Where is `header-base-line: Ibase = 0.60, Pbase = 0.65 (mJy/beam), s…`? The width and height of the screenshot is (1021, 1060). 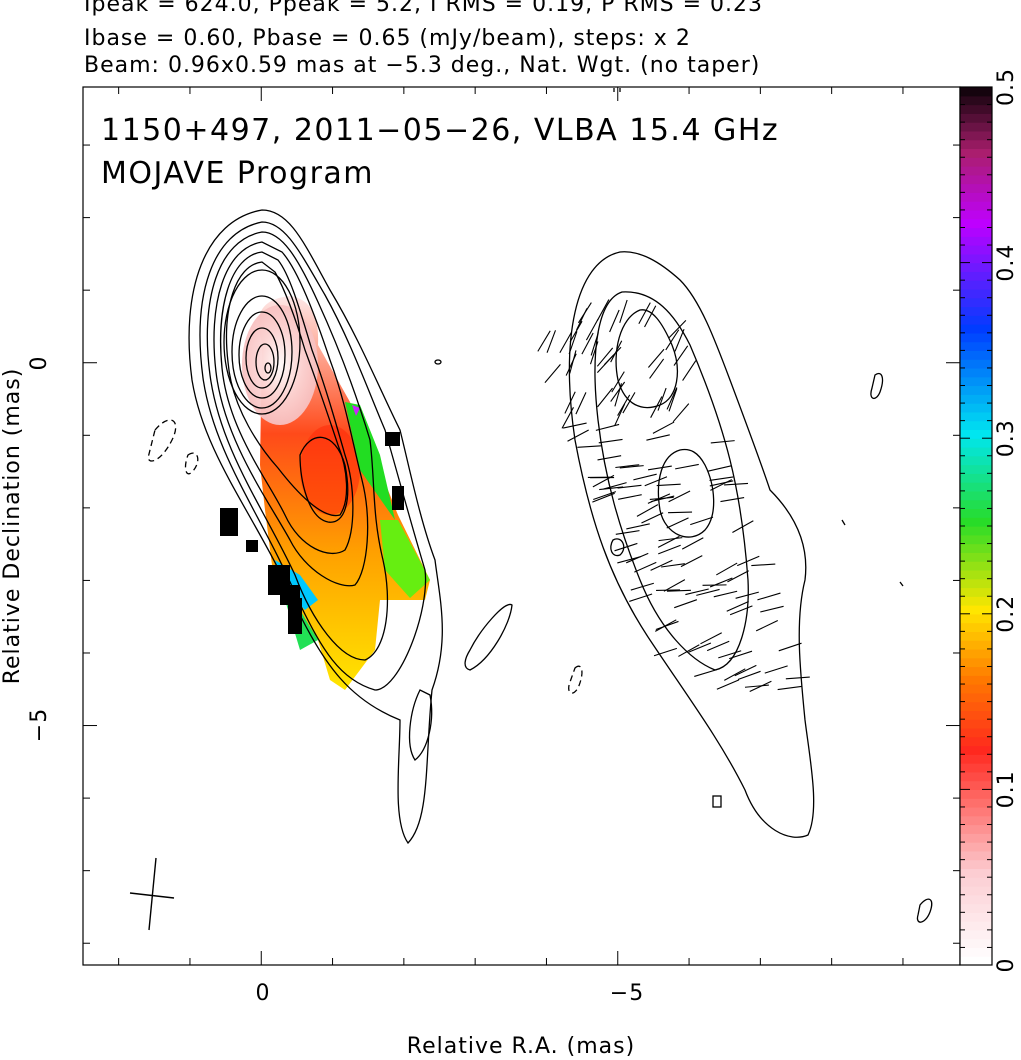
header-base-line: Ibase = 0.60, Pbase = 0.65 (mJy/beam), s… is located at coordinates (387, 38).